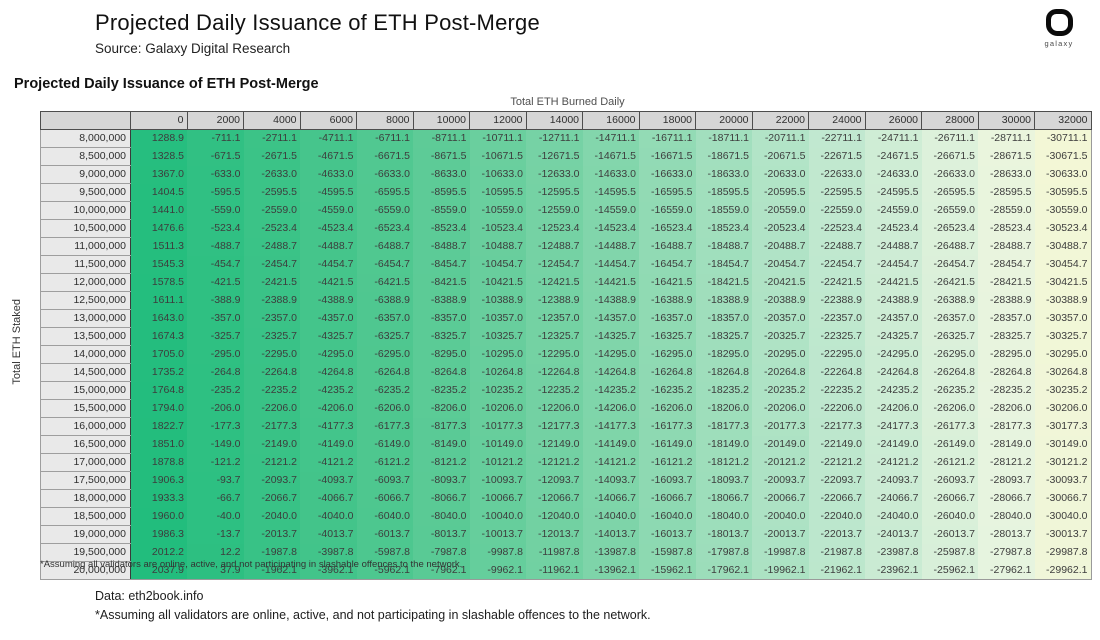 This screenshot has height=640, width=1100. Describe the element at coordinates (271, 264) in the screenshot. I see `issuance-cell: -2454.7` at that location.